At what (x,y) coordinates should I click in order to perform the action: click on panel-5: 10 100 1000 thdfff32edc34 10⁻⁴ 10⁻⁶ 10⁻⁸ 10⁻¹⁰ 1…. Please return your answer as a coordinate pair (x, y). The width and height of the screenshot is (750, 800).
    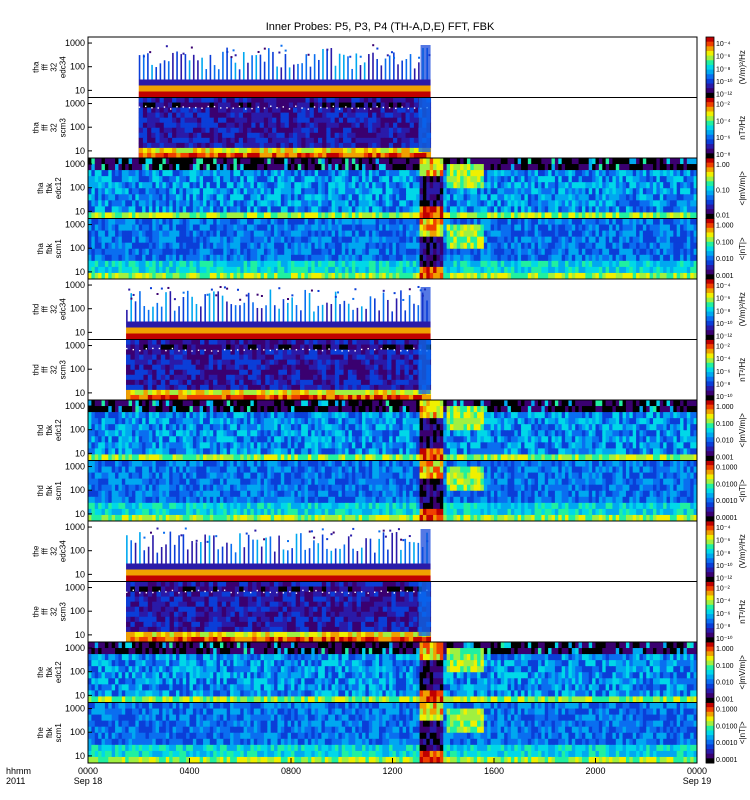
    Looking at the image, I should click on (389, 309).